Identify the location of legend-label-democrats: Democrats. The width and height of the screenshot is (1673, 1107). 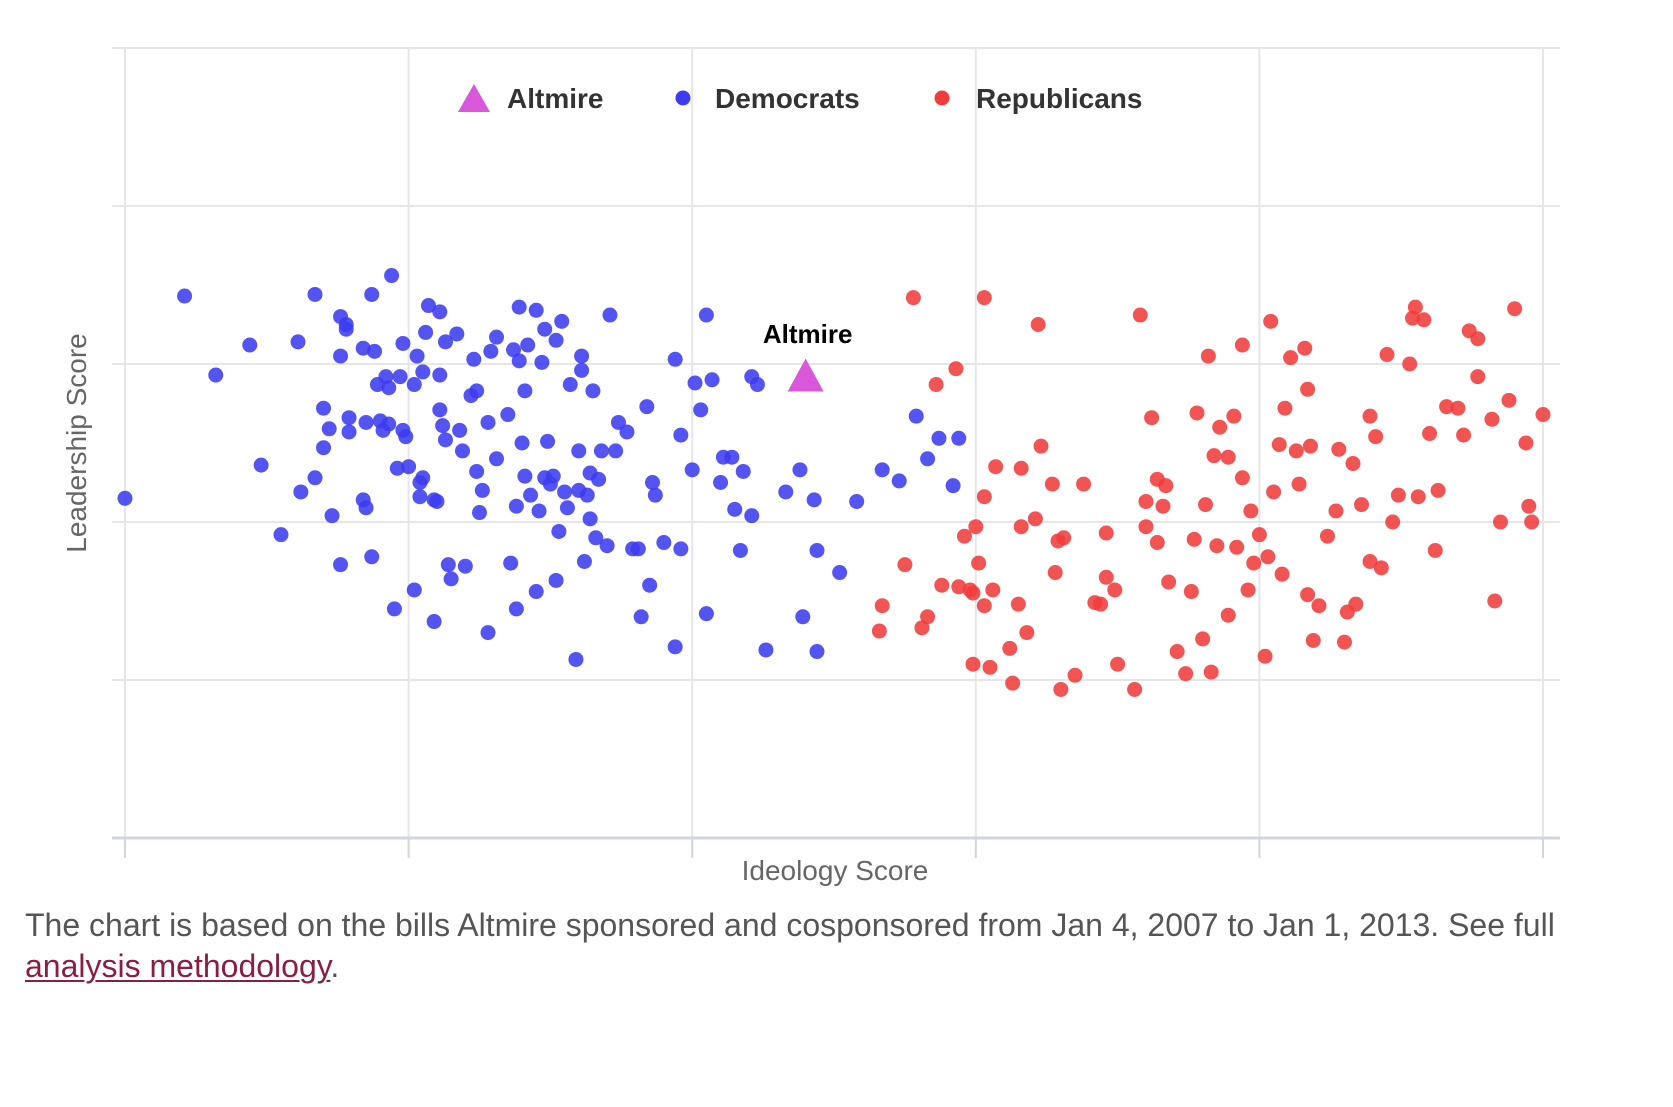
(787, 98).